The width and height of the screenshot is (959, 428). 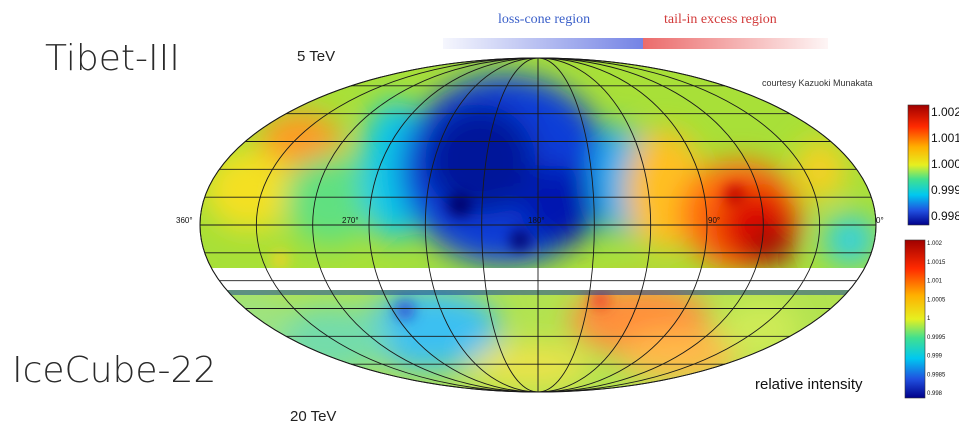 I want to click on tail-in-label: tail-in excess region, so click(x=720, y=19).